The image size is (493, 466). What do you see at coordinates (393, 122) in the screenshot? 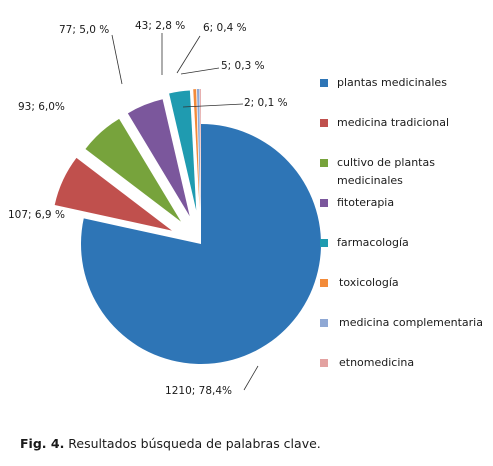
I see `legend-label: medicina tradicional` at bounding box center [393, 122].